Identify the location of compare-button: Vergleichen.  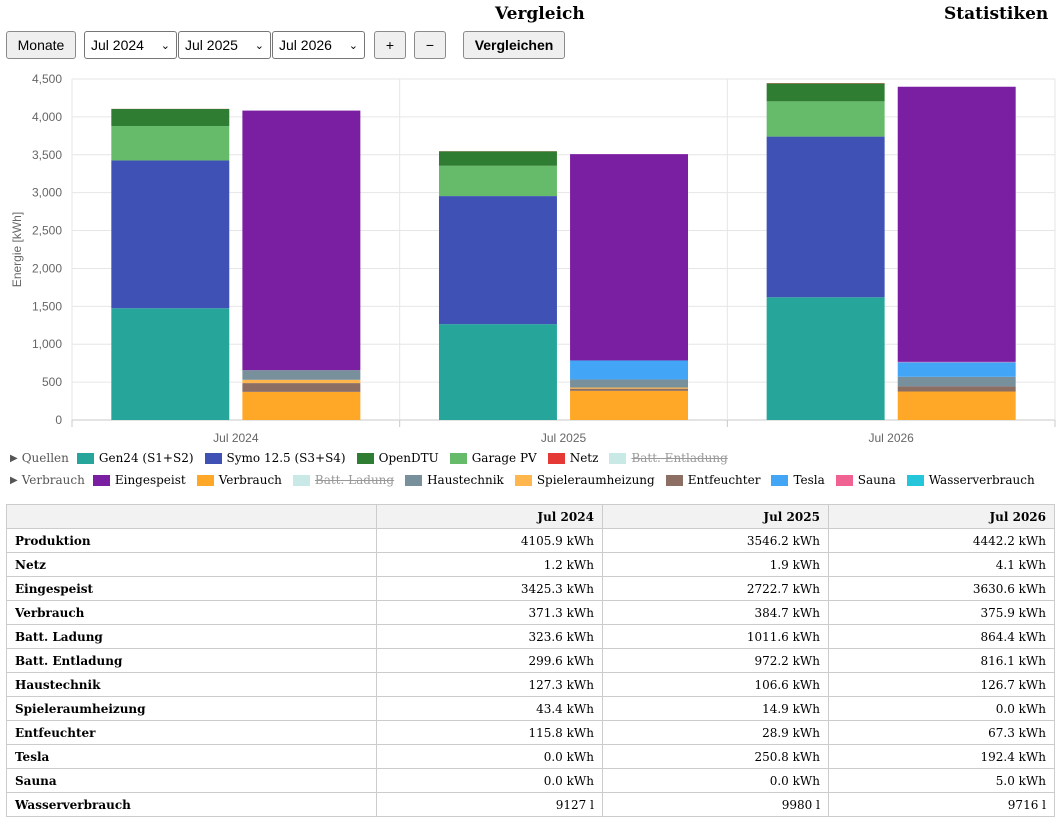
(514, 45).